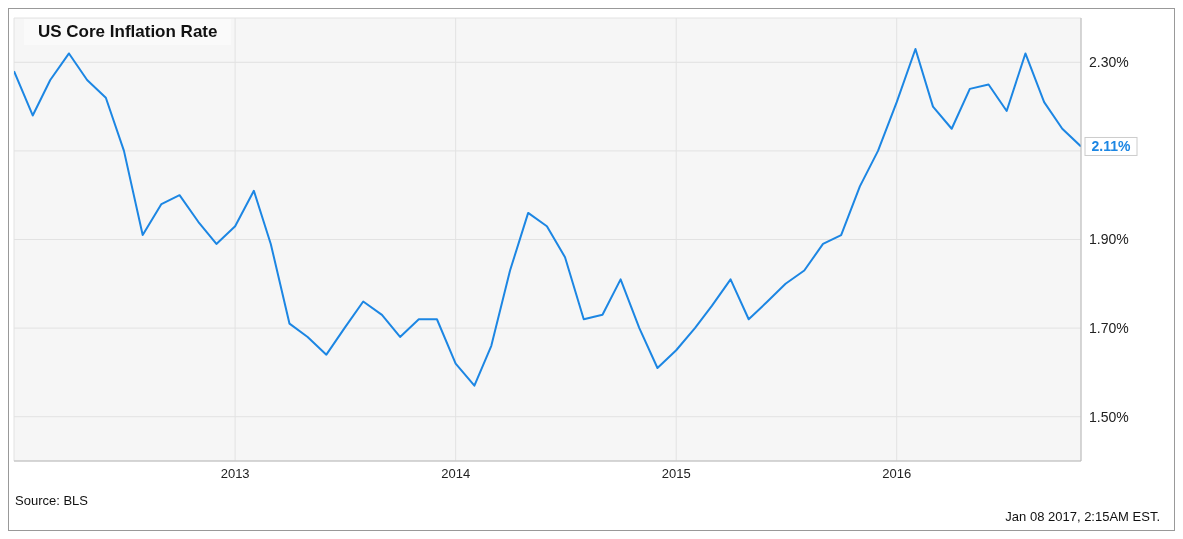  Describe the element at coordinates (676, 474) in the screenshot. I see `x-tick-label: 2015` at that location.